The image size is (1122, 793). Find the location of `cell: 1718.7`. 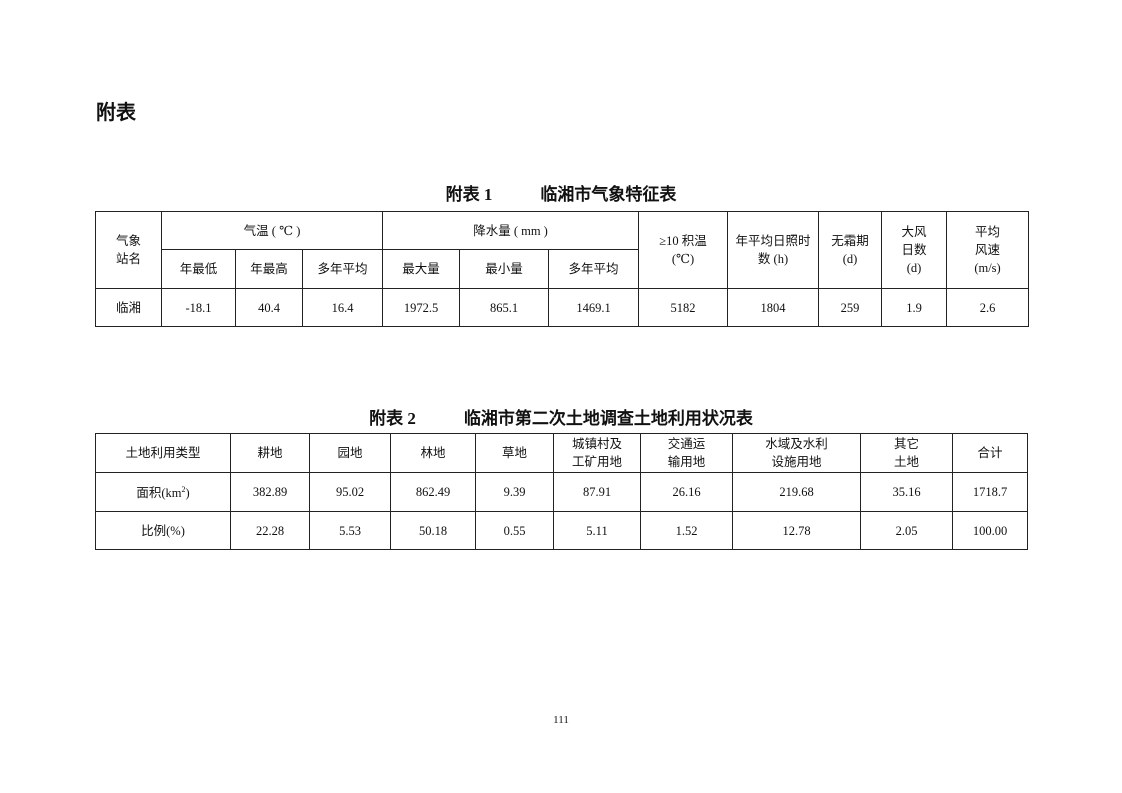

cell: 1718.7 is located at coordinates (990, 492).